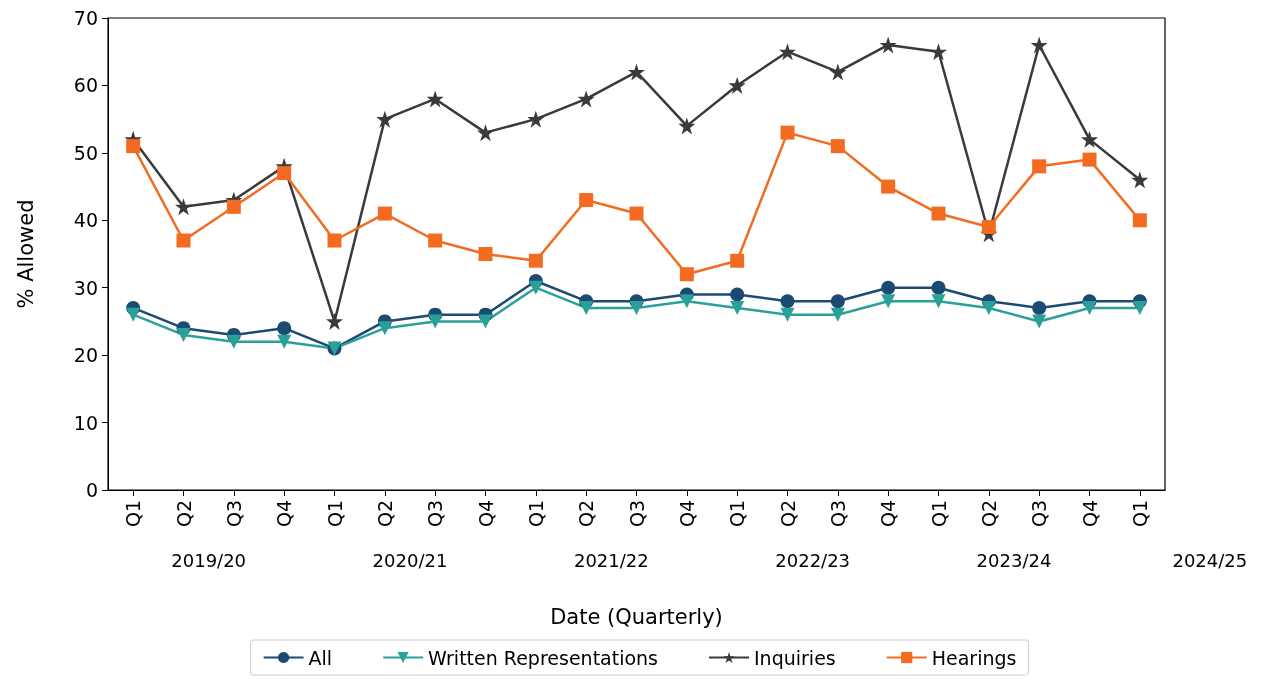  What do you see at coordinates (85, 18) in the screenshot?
I see `y-tick-label: 70` at bounding box center [85, 18].